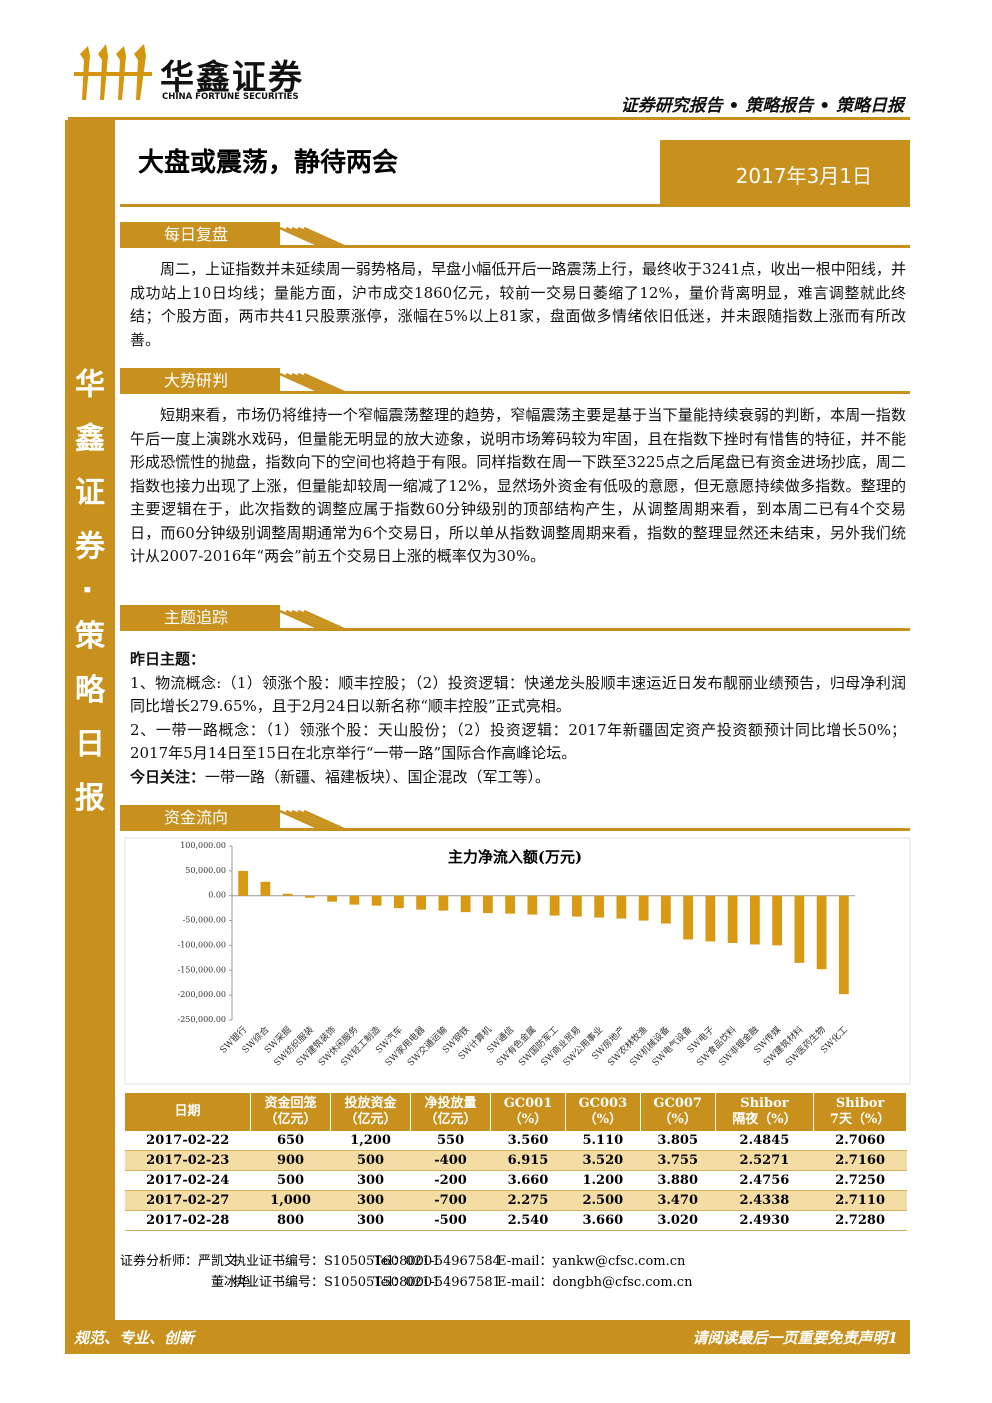  I want to click on header-text: GC007, so click(677, 1103).